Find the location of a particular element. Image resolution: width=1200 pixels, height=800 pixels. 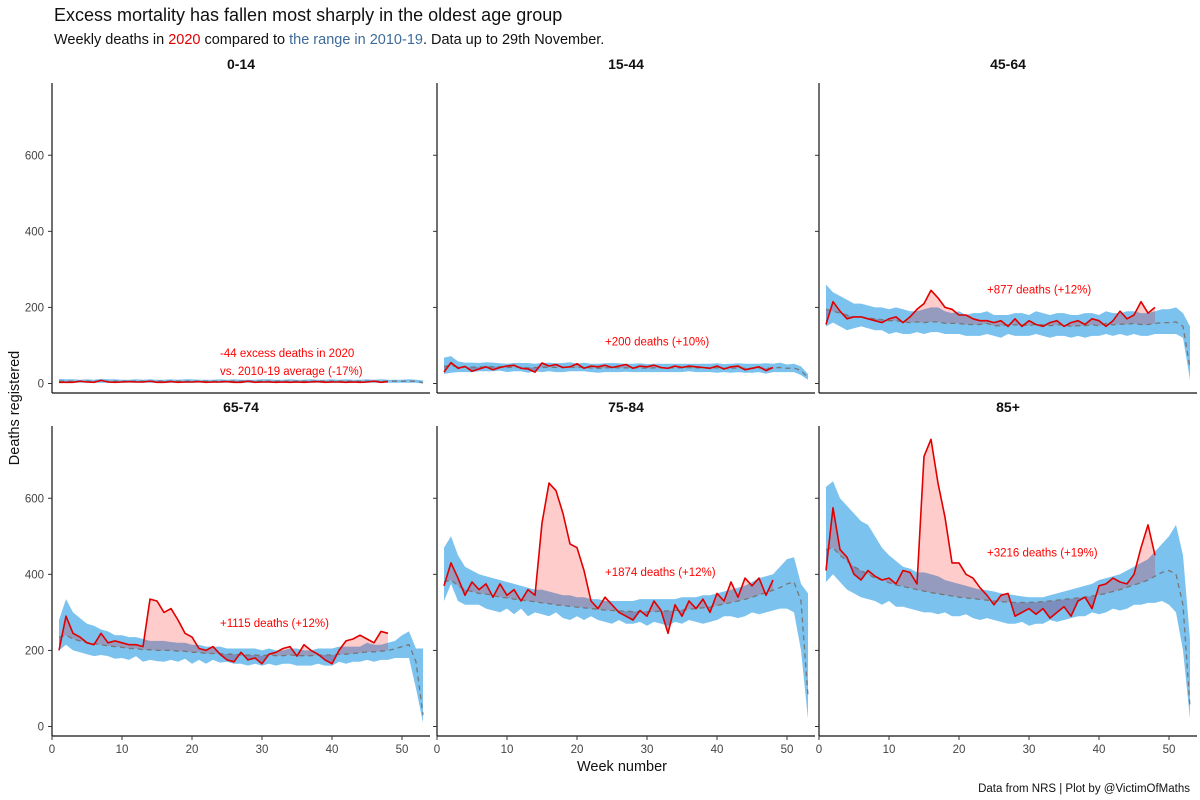

panel-15-44: 15-44 +200 deaths (+10%) is located at coordinates (624, 225).